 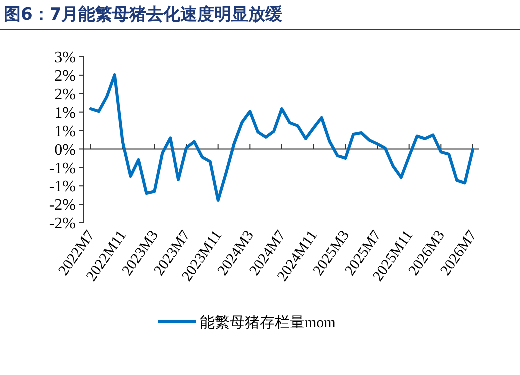 I want to click on chart-title: 图6：7月能繁母猪去化速度明显放缓, so click(x=144, y=15).